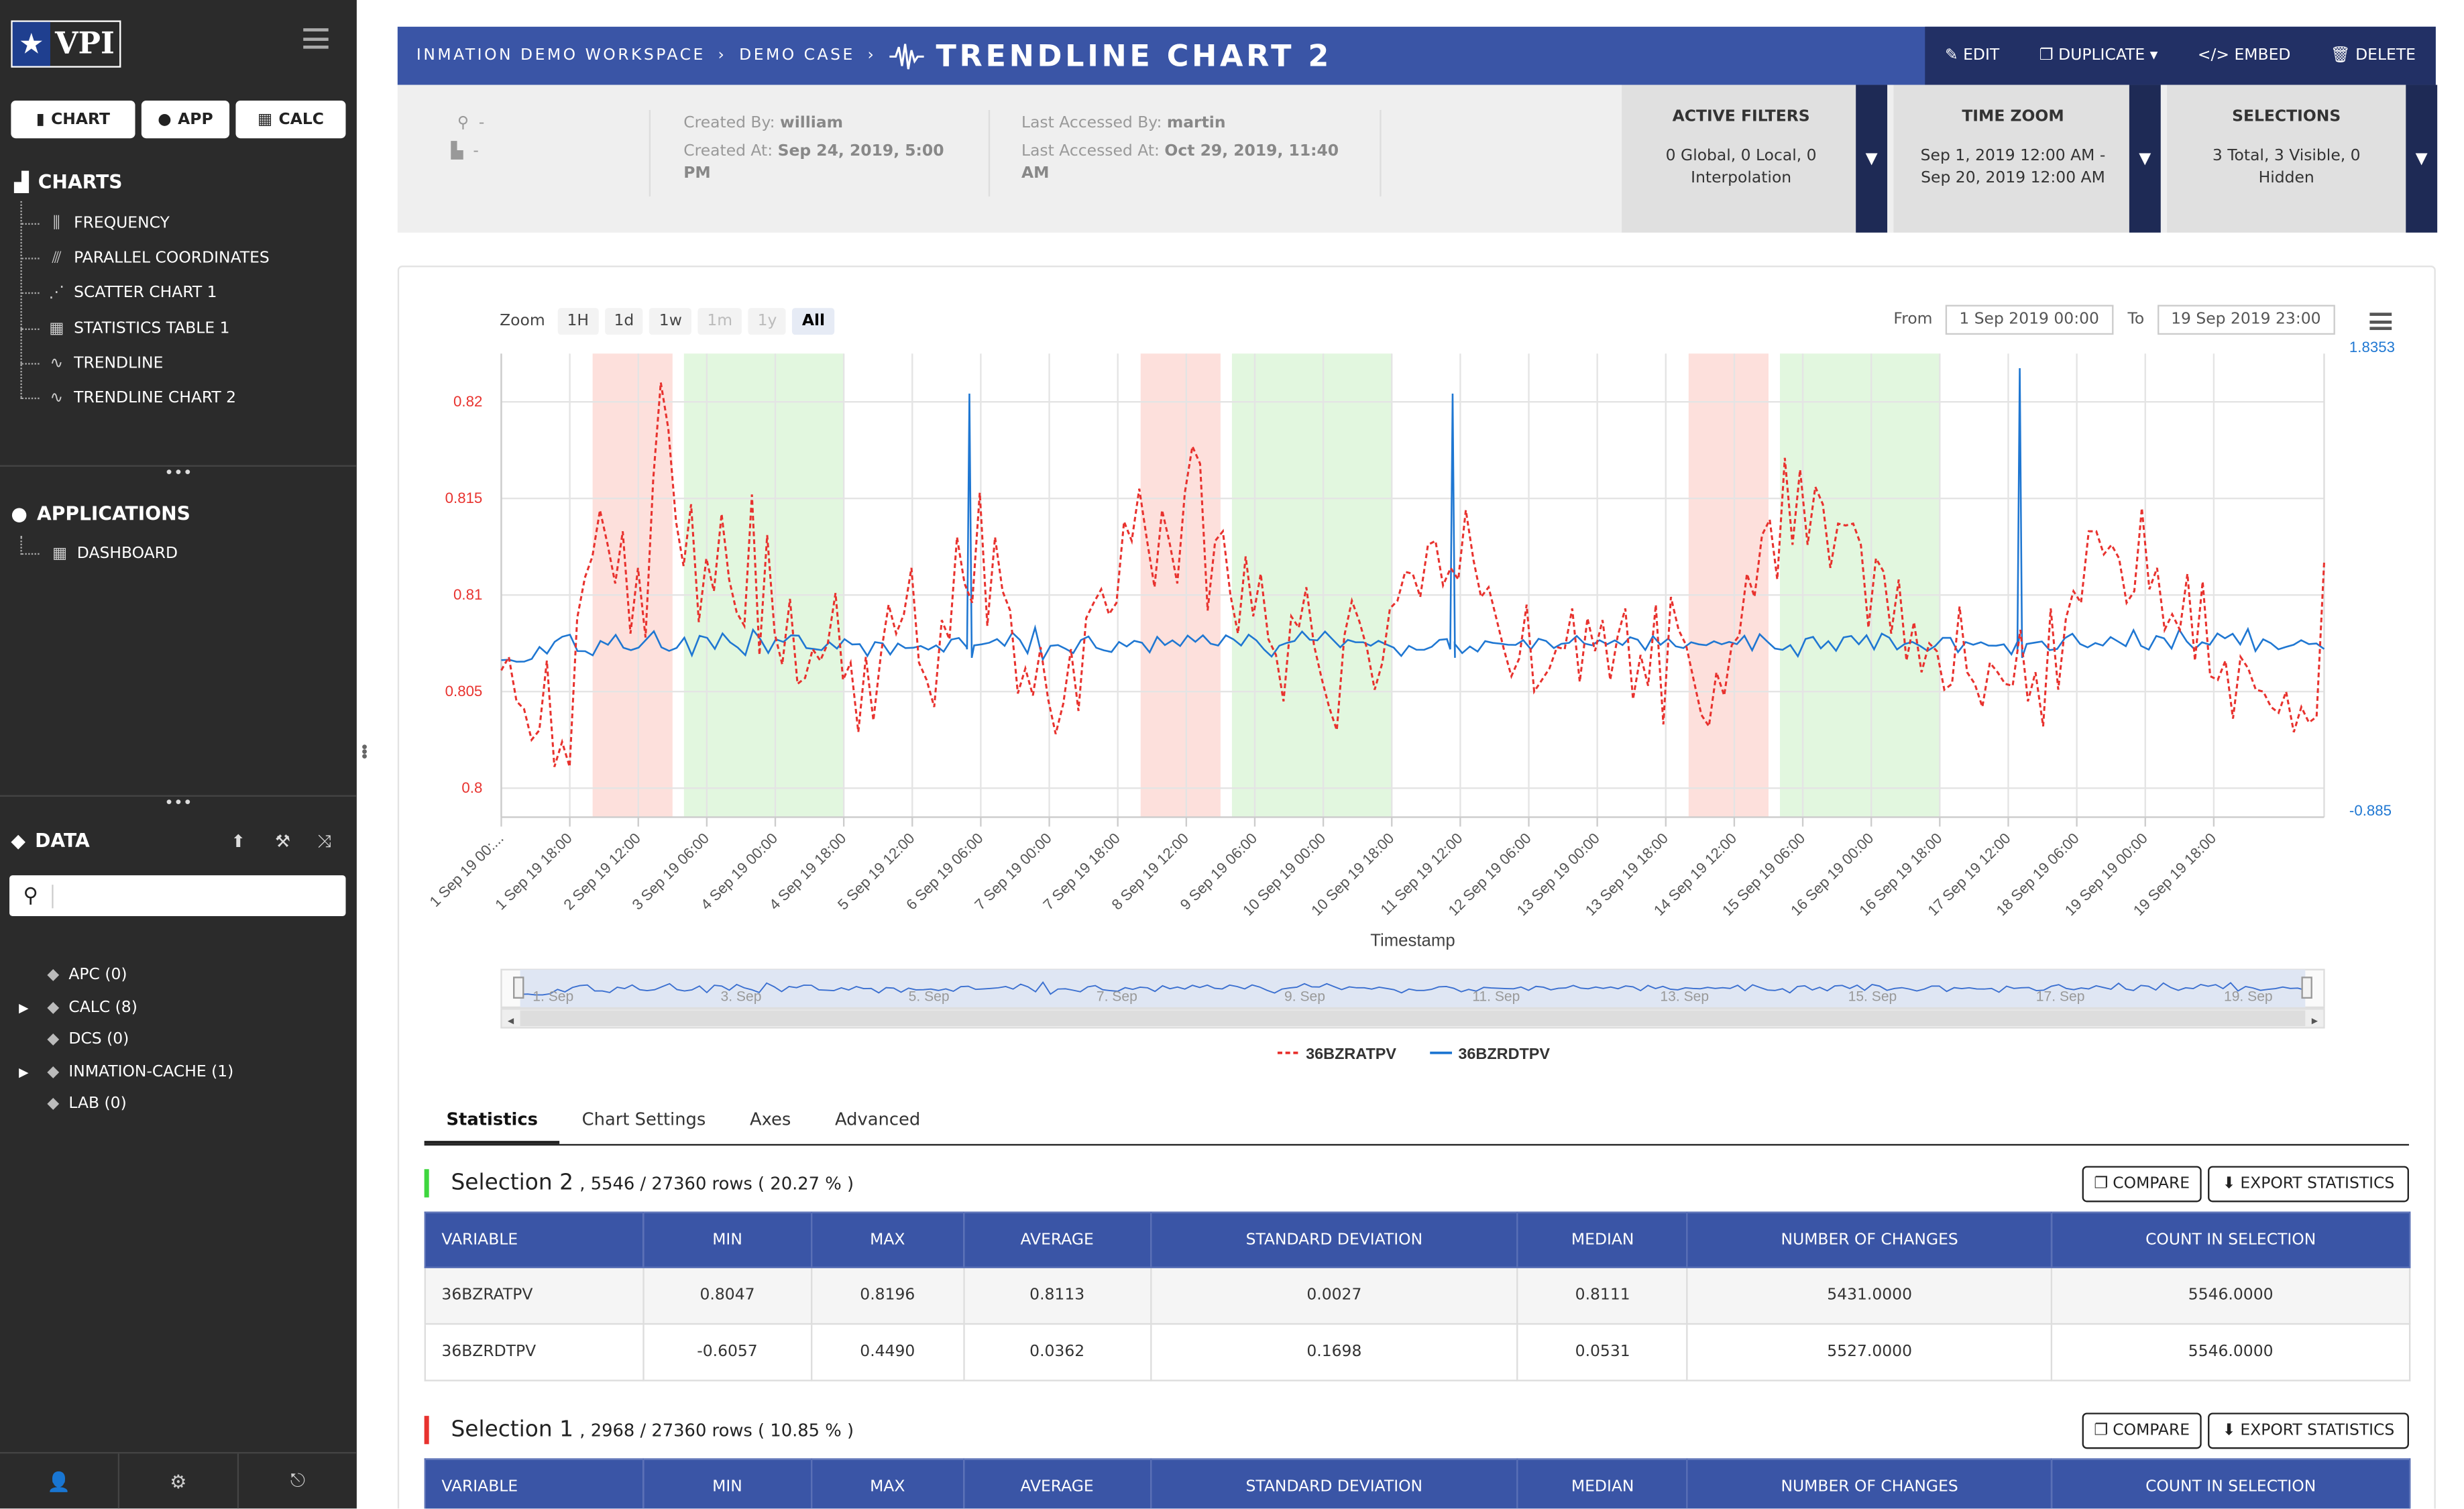 This screenshot has width=2464, height=1509. Describe the element at coordinates (2373, 56) in the screenshot. I see `delete-button: 🗑 DELETE` at that location.